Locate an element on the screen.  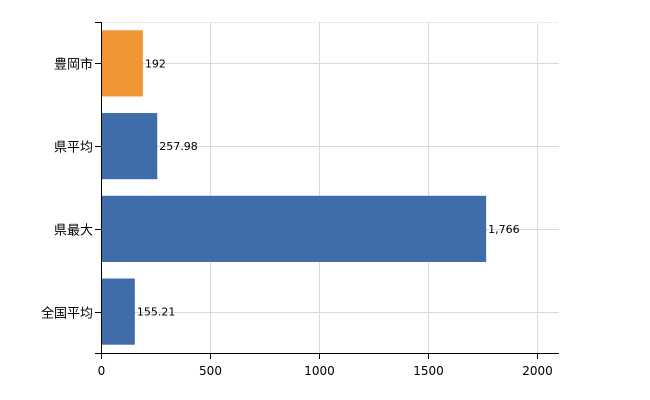
data-label-2: 1,766 is located at coordinates (504, 229).